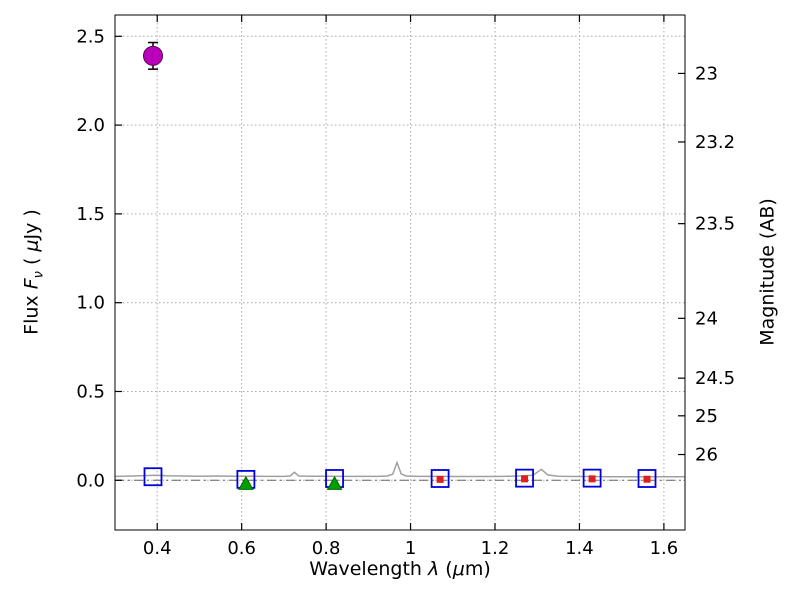  What do you see at coordinates (90, 214) in the screenshot?
I see `y-tick-label-left: 1.5` at bounding box center [90, 214].